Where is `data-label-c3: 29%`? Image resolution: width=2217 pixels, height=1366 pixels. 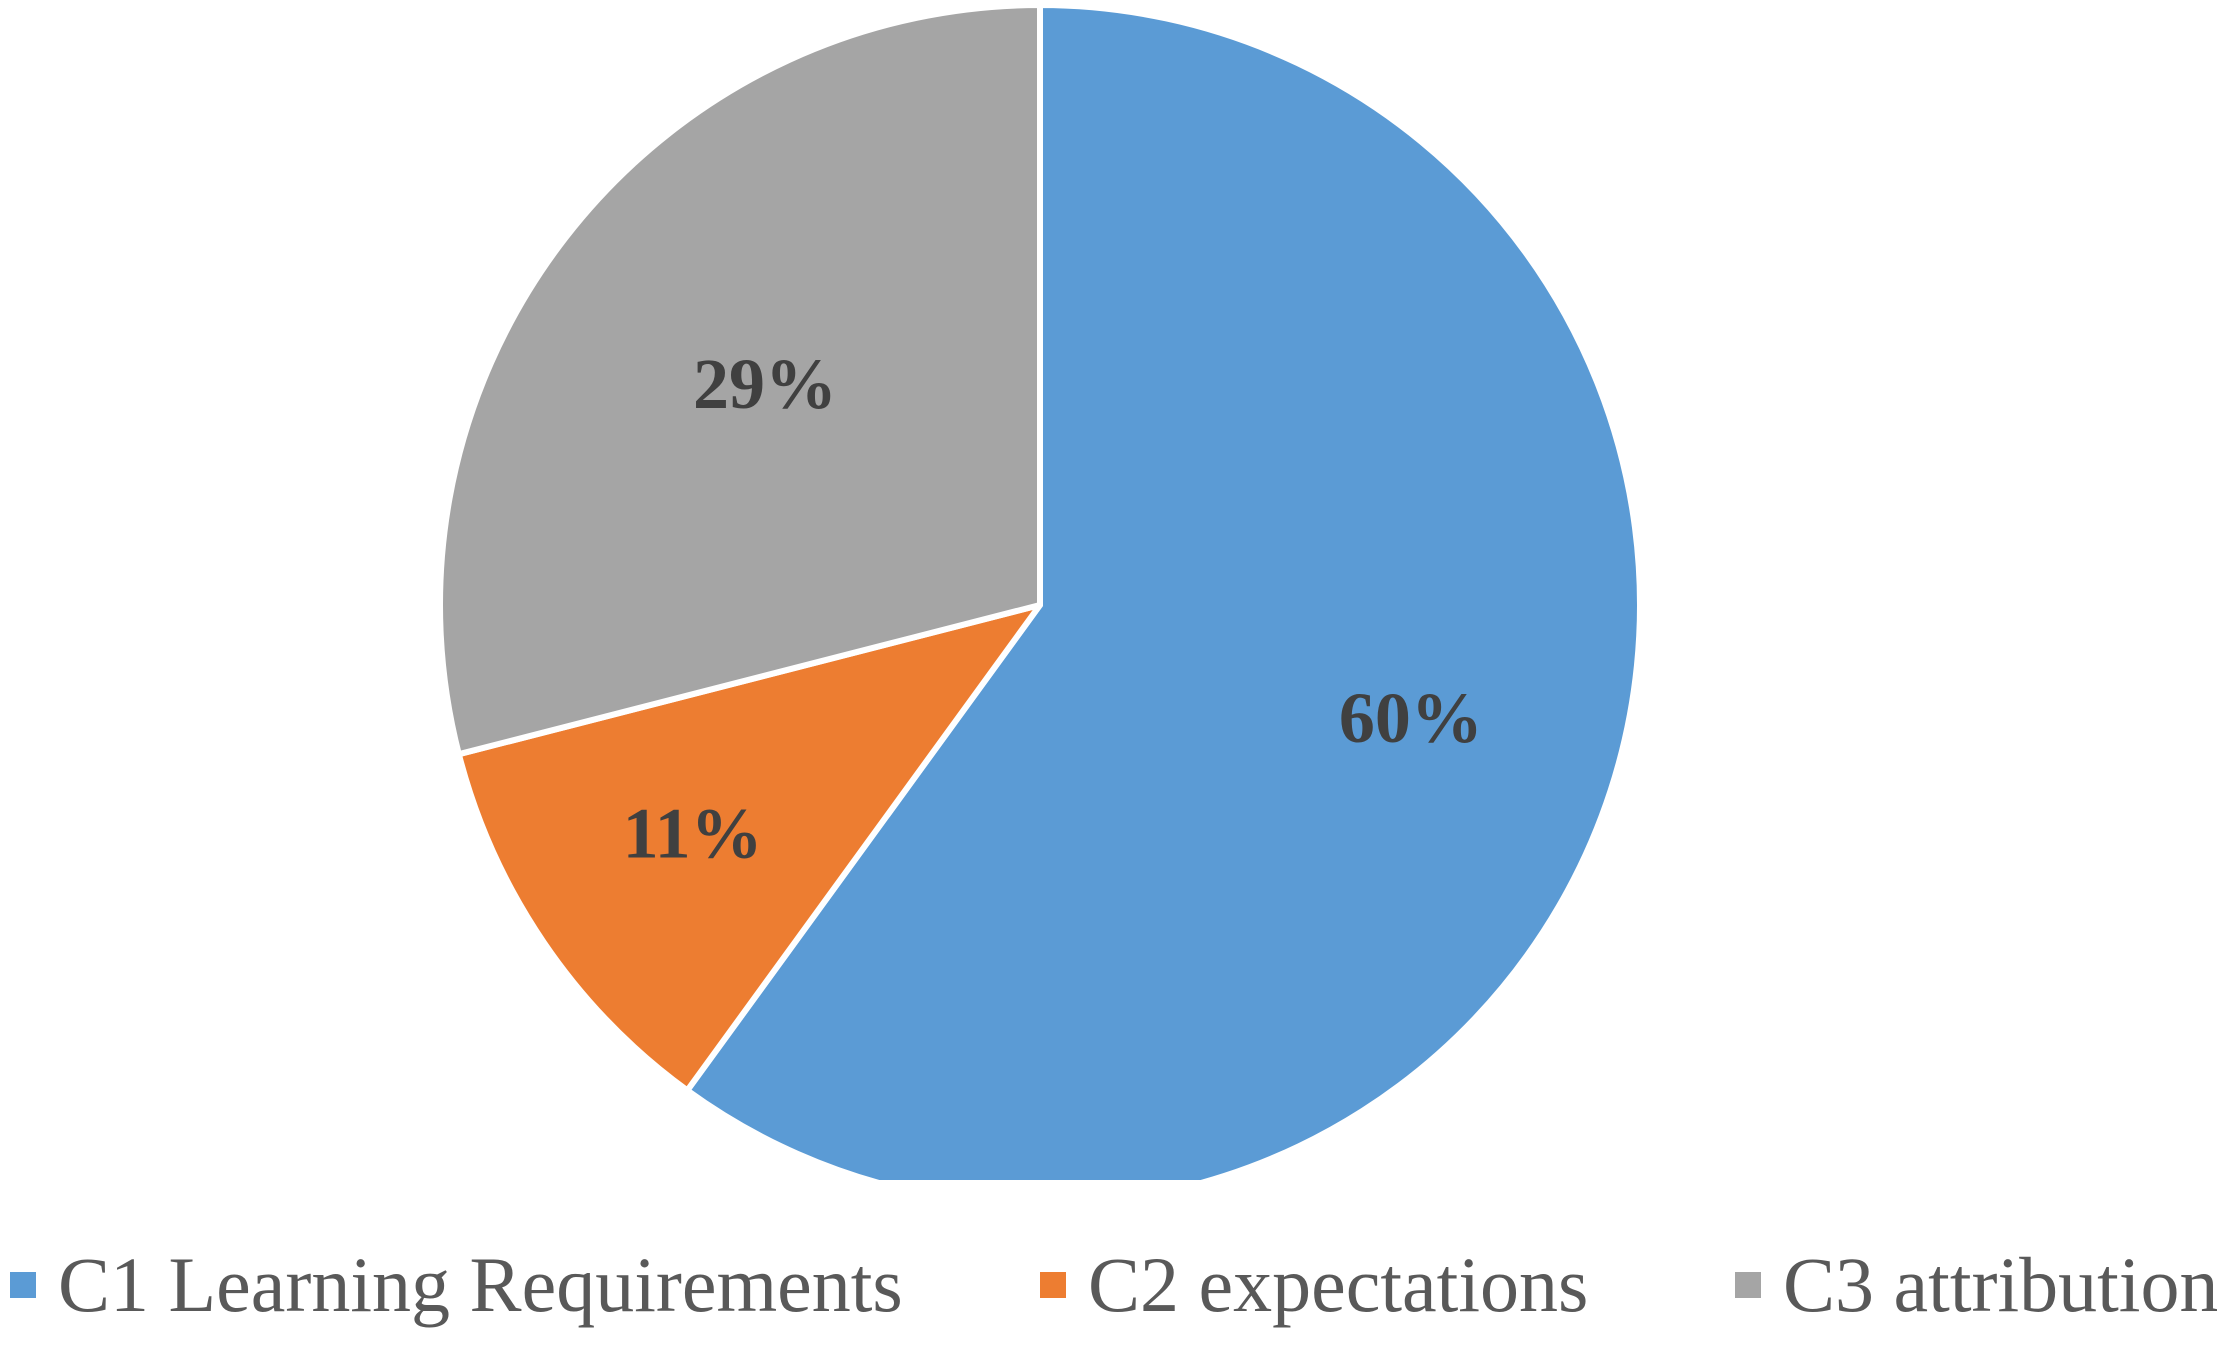 data-label-c3: 29% is located at coordinates (765, 384).